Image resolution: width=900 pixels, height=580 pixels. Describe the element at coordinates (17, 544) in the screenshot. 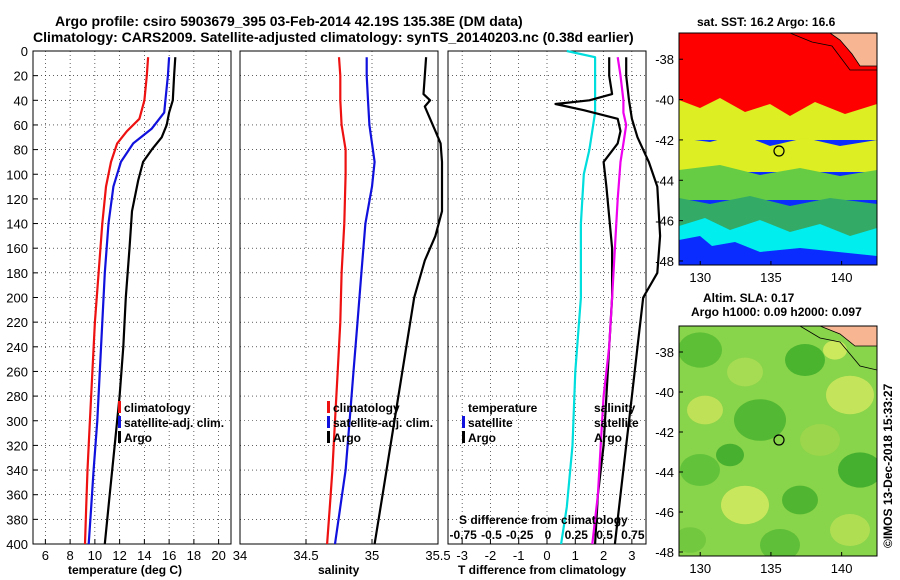

I see `y-tick-label: 400` at that location.